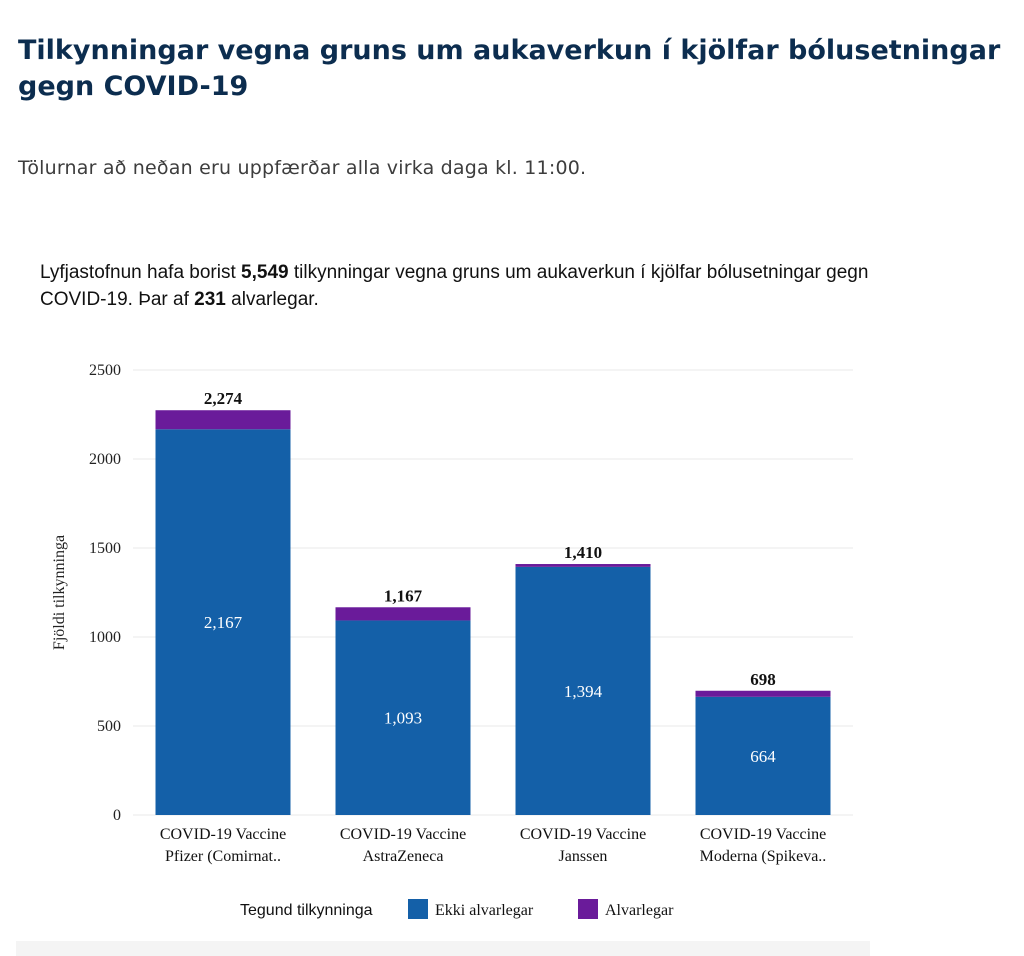 This screenshot has height=956, width=1024. I want to click on y-tick-label: 500, so click(109, 726).